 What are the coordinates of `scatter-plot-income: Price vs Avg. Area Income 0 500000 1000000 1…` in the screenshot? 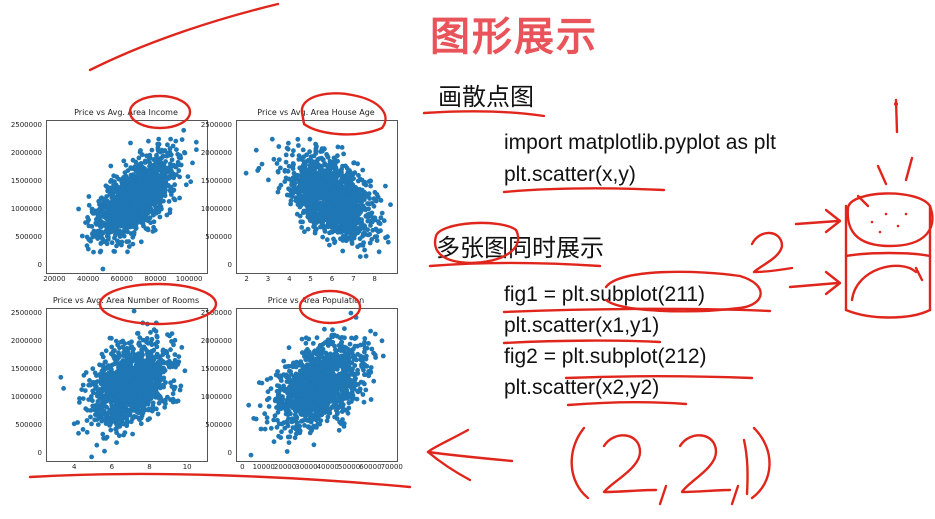 It's located at (108, 201).